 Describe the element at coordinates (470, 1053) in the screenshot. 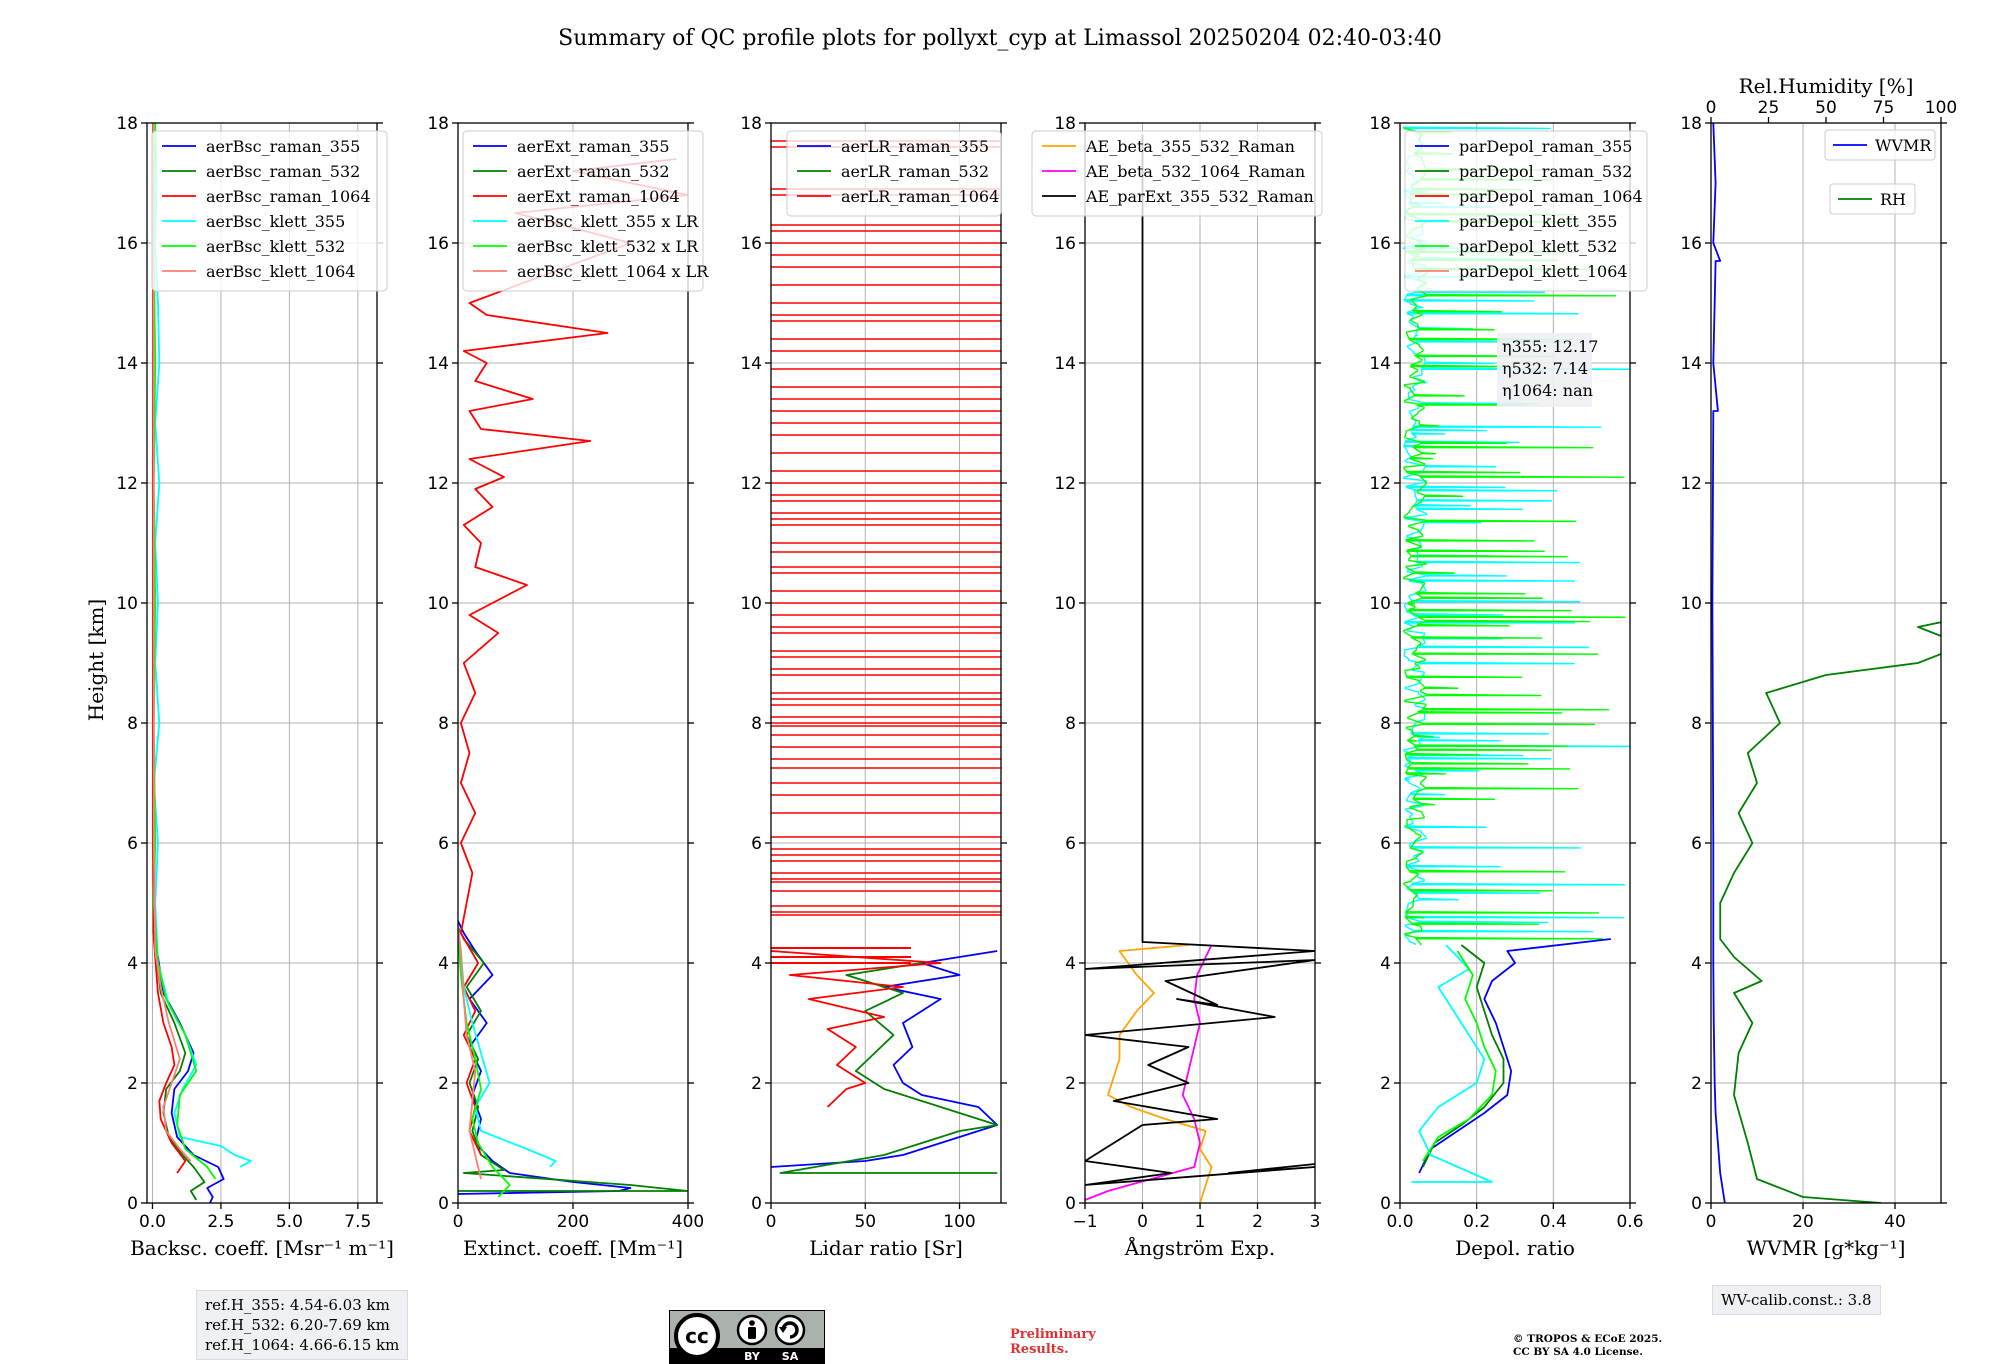

I see `series-aerBsc_klett_1064 x LR` at that location.